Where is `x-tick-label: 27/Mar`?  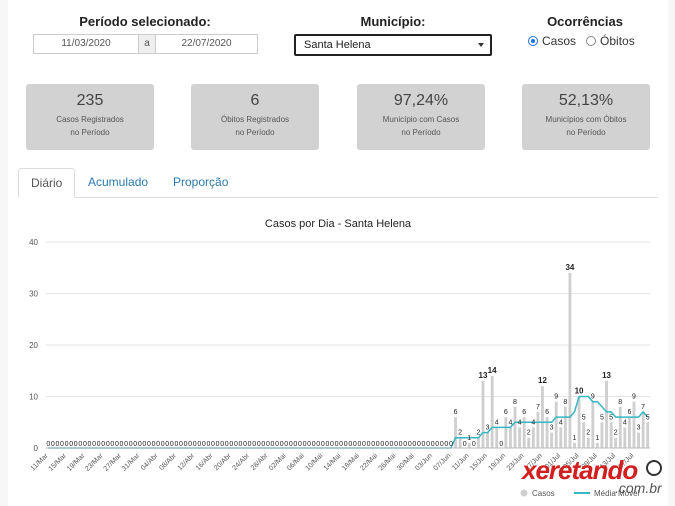
x-tick-label: 27/Mar is located at coordinates (113, 462).